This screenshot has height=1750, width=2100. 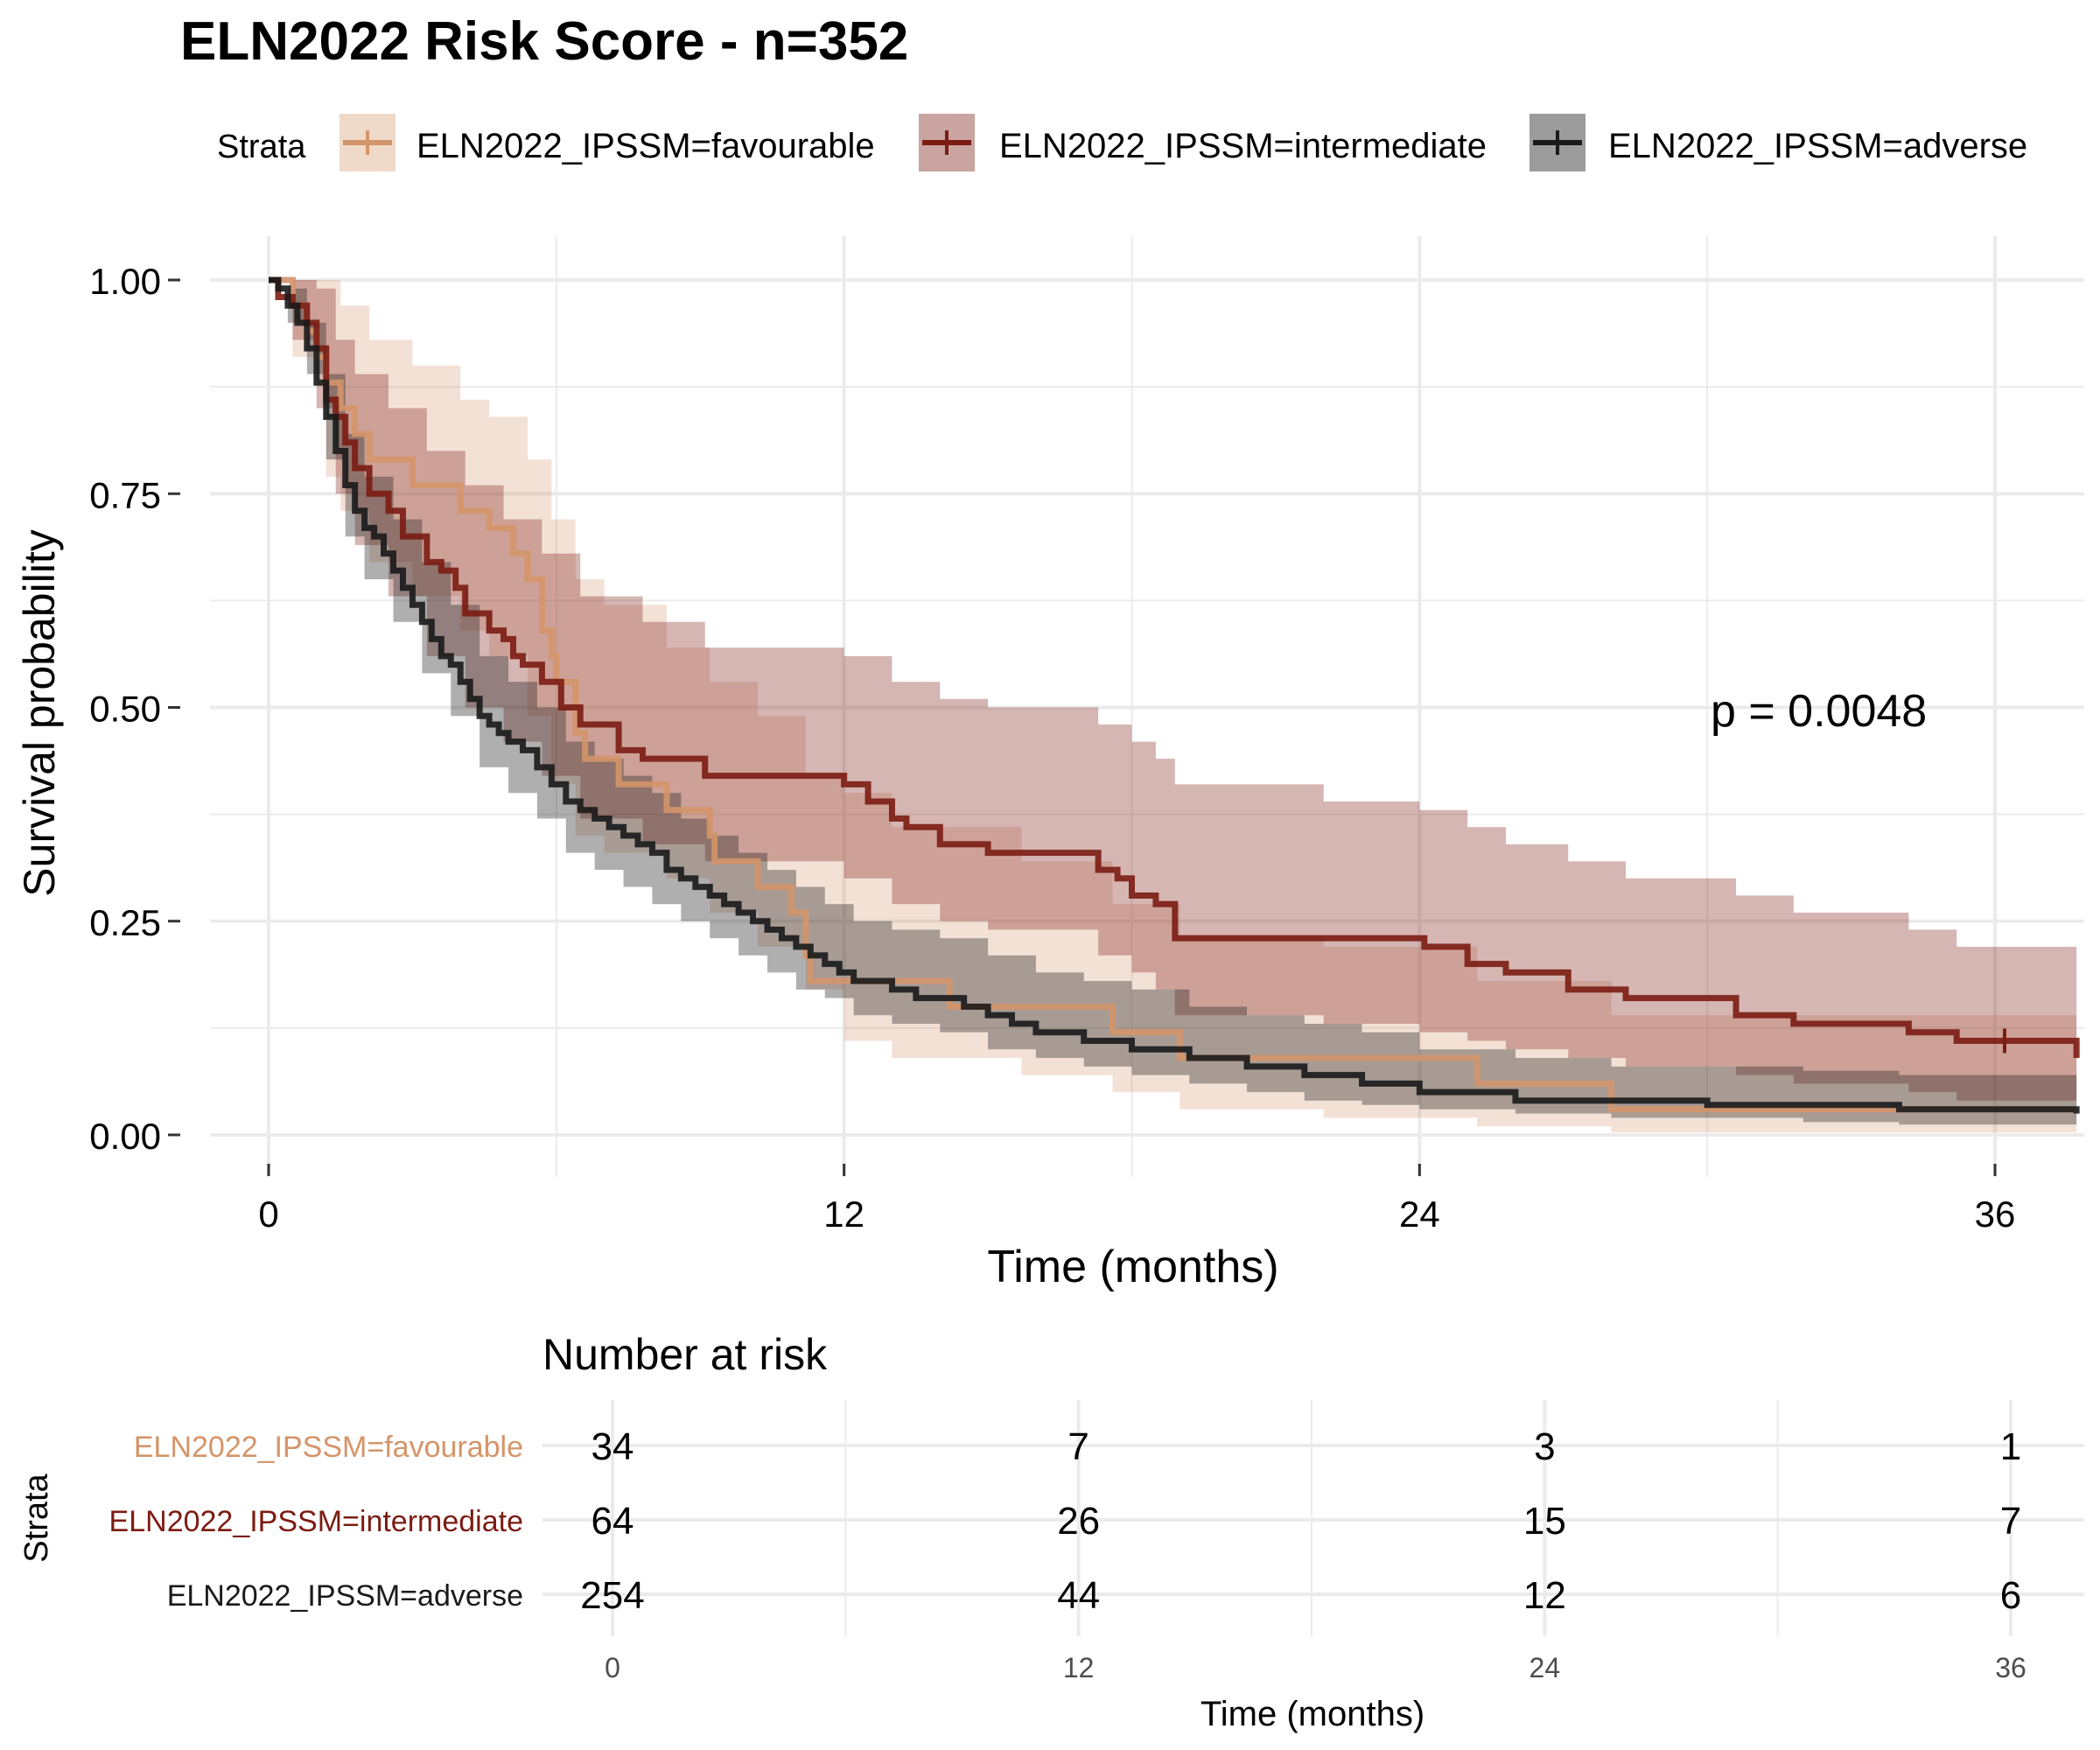 I want to click on risk-count: 26, so click(x=1078, y=1521).